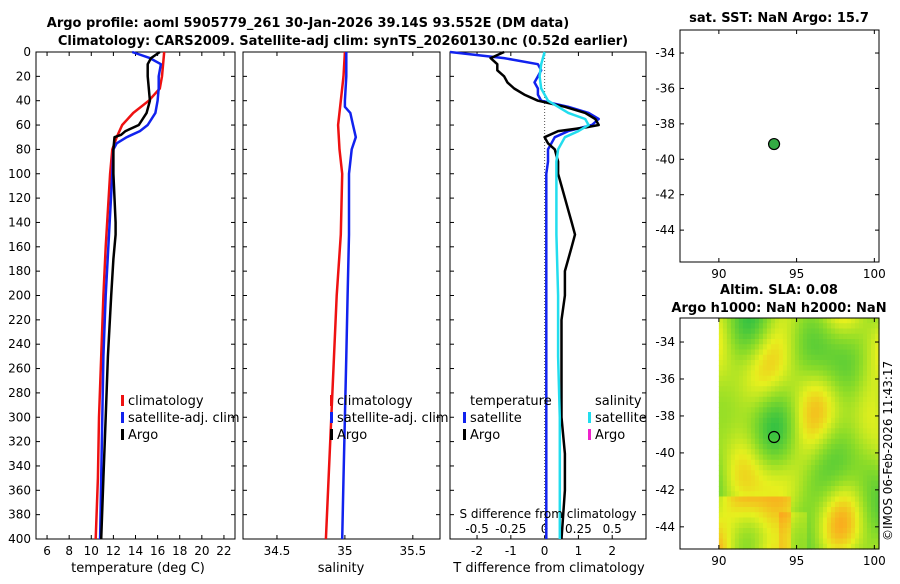 This screenshot has height=584, width=900. Describe the element at coordinates (331, 417) in the screenshot. I see `legend-swatch-satellite` at that location.